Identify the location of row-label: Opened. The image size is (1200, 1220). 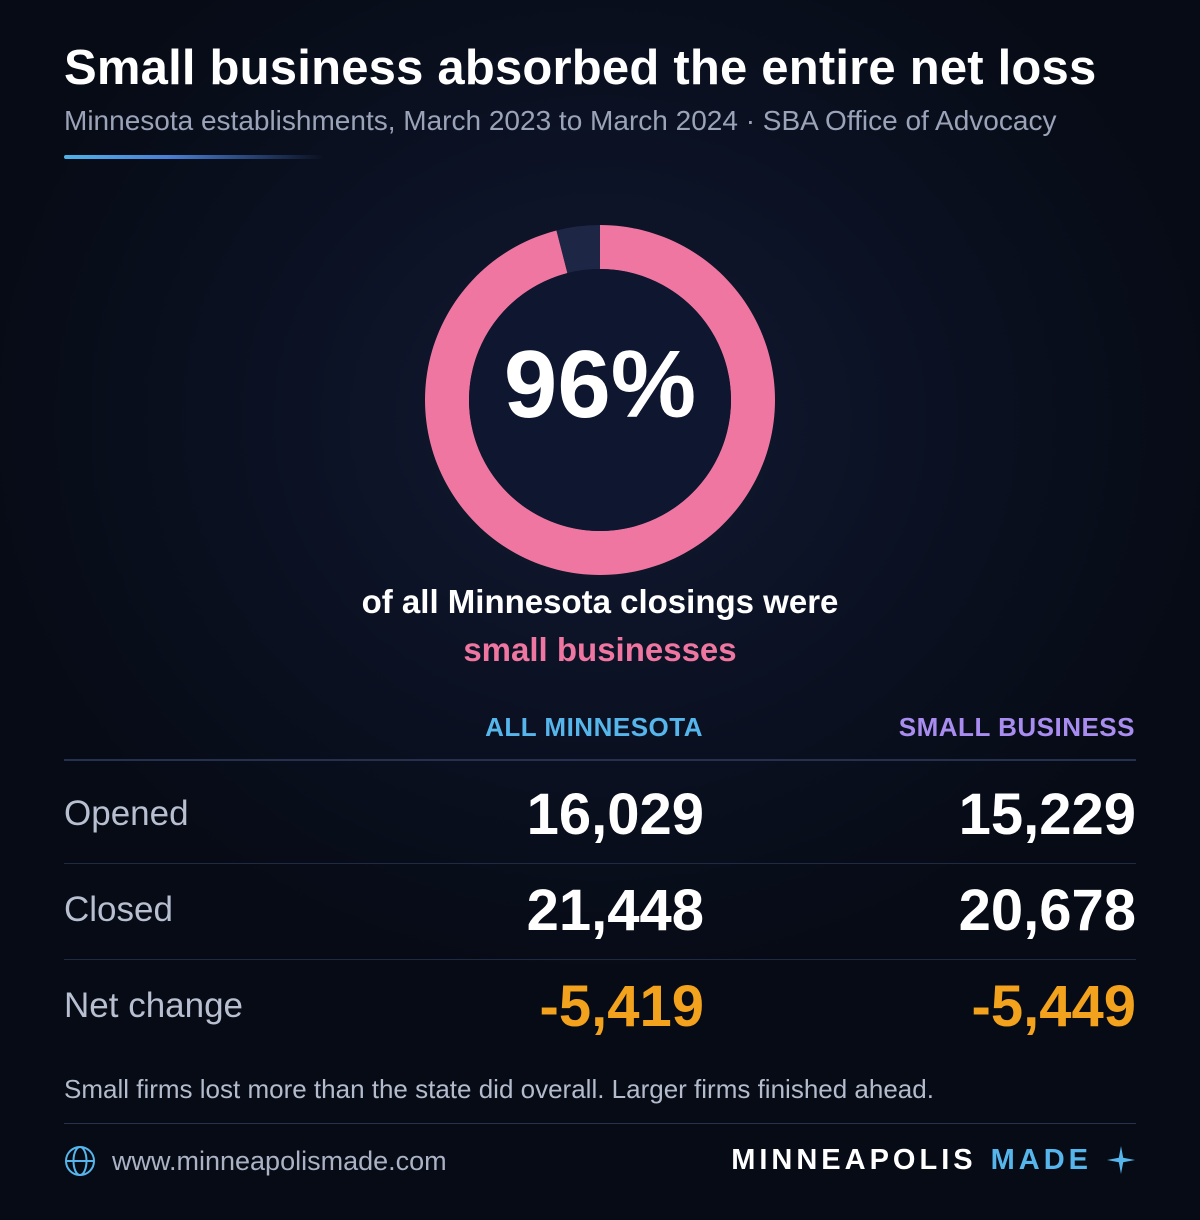
(126, 813).